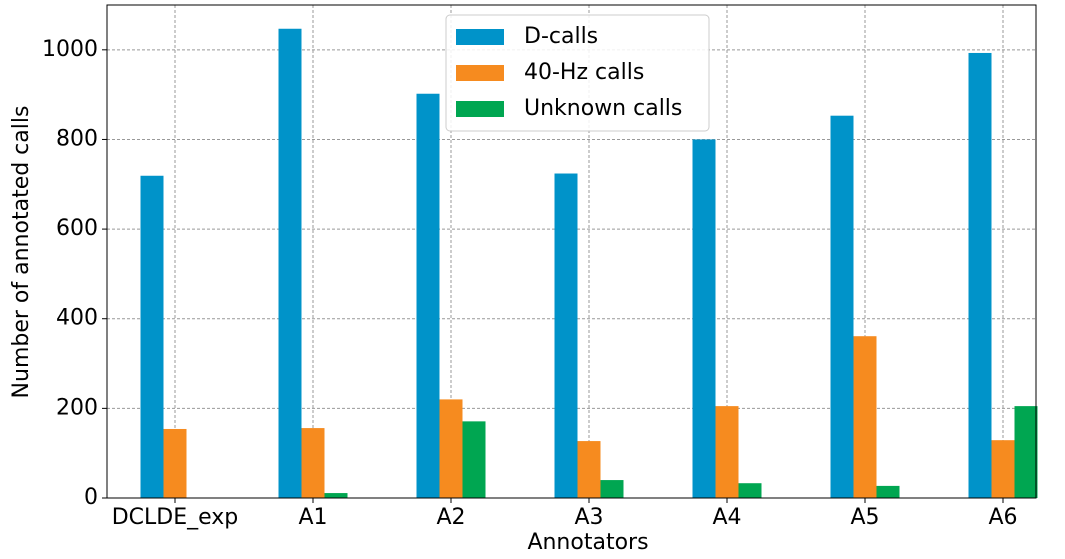 The width and height of the screenshot is (1065, 559). What do you see at coordinates (21, 252) in the screenshot?
I see `y-axis-label: Number of annotated calls` at bounding box center [21, 252].